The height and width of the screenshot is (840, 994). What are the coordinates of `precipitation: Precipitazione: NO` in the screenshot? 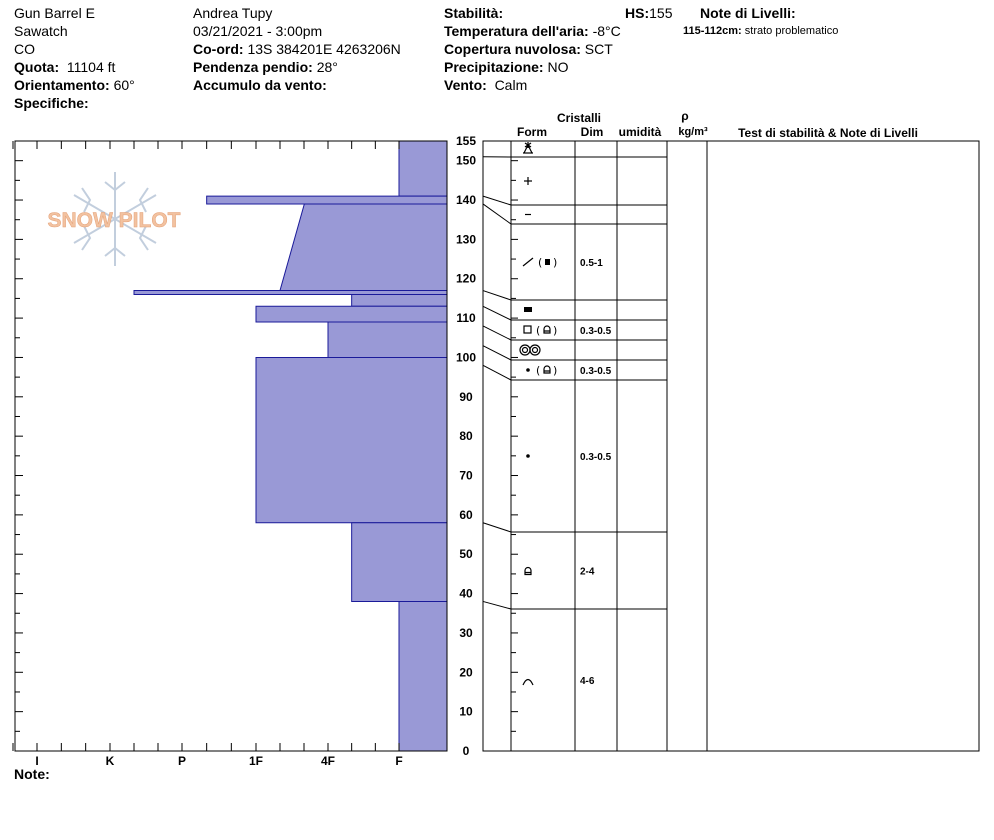 It's located at (506, 67).